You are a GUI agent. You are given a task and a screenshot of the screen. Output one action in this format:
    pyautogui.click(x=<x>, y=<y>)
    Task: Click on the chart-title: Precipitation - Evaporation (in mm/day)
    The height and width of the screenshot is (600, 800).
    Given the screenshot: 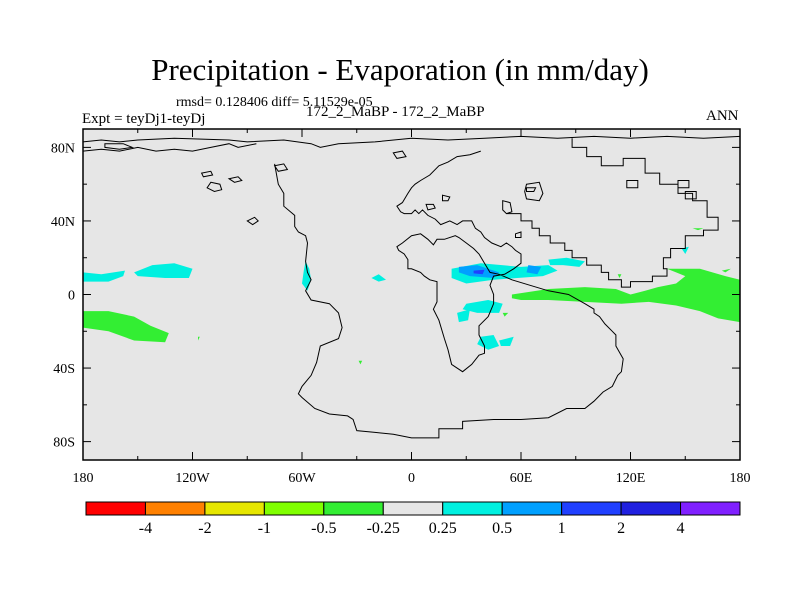 What is the action you would take?
    pyautogui.click(x=400, y=69)
    